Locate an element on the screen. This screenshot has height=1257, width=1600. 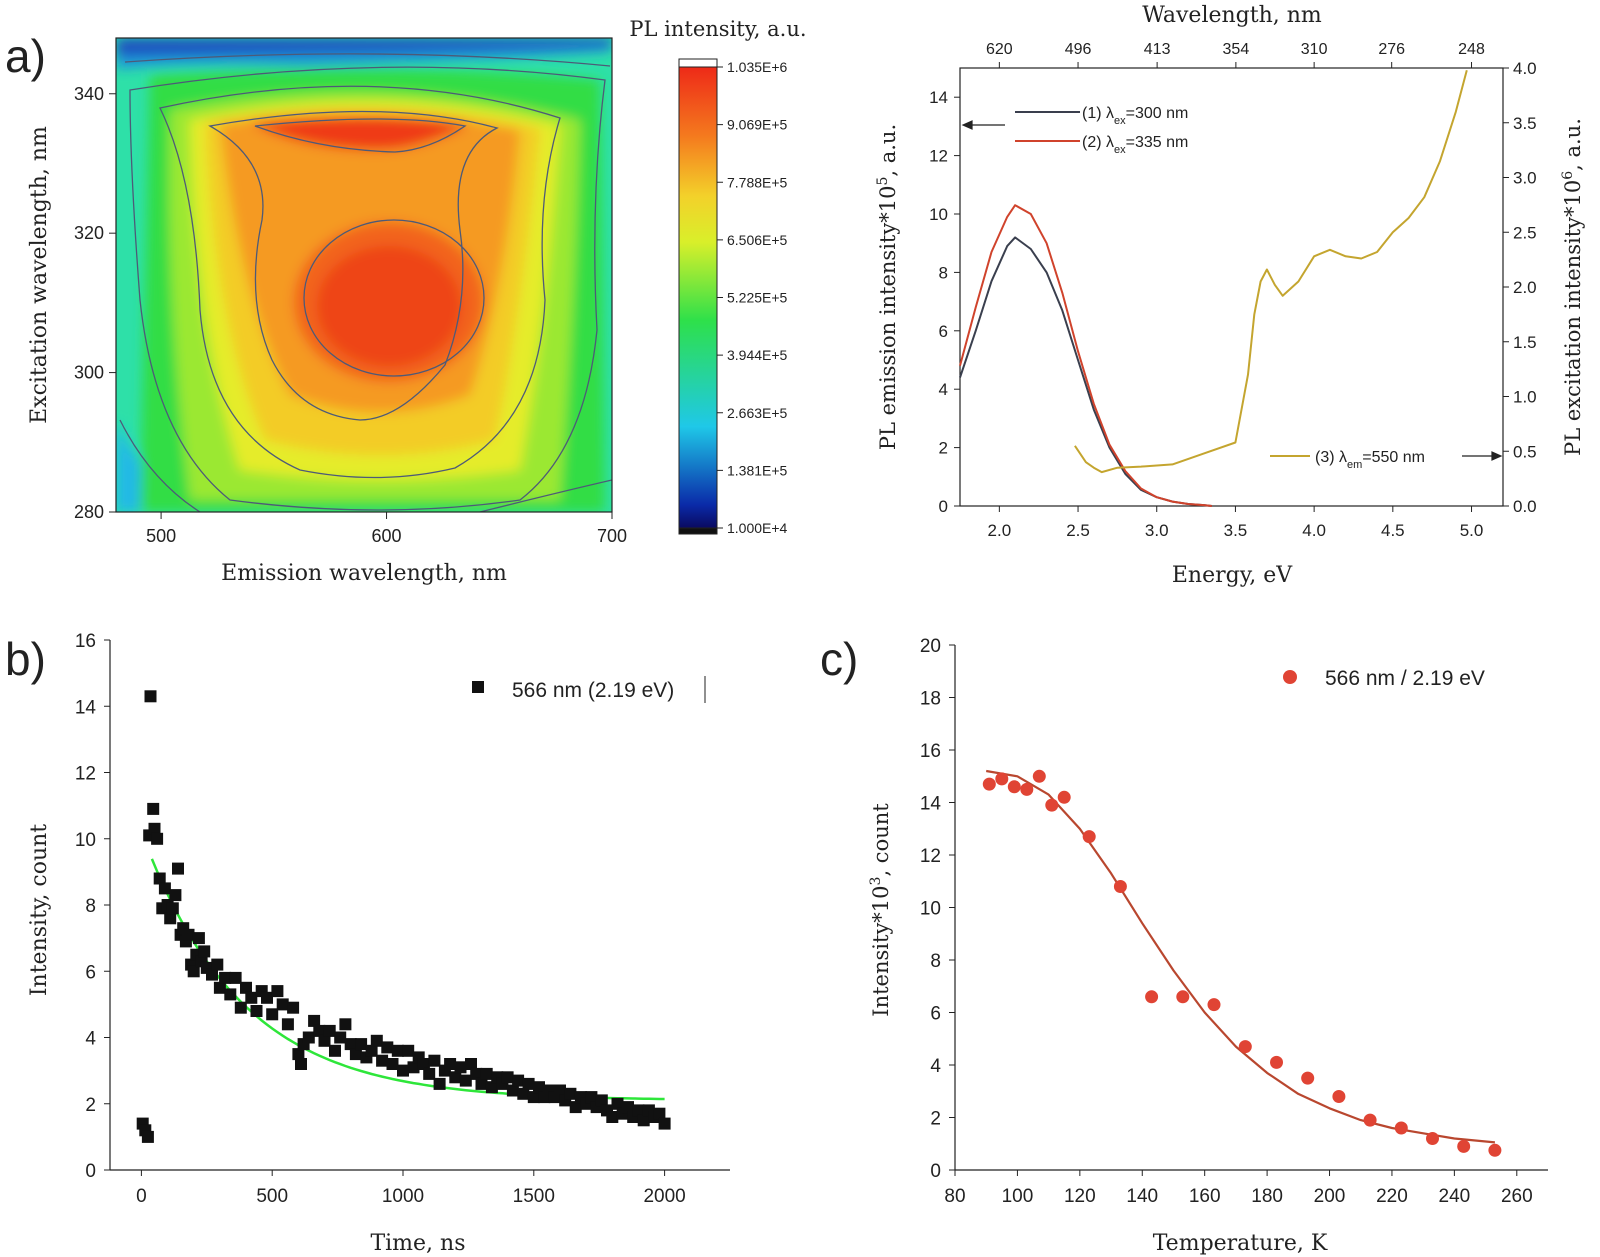
spectra-xtick-label: 5.0 is located at coordinates (1472, 530).